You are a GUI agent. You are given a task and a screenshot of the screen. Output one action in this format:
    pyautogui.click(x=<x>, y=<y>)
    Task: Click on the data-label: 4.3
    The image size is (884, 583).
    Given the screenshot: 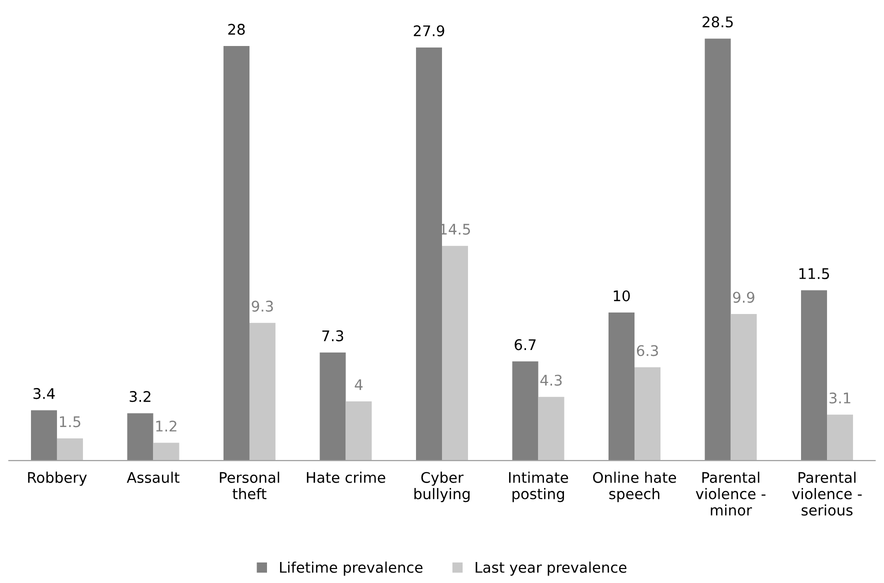 What is the action you would take?
    pyautogui.click(x=551, y=380)
    